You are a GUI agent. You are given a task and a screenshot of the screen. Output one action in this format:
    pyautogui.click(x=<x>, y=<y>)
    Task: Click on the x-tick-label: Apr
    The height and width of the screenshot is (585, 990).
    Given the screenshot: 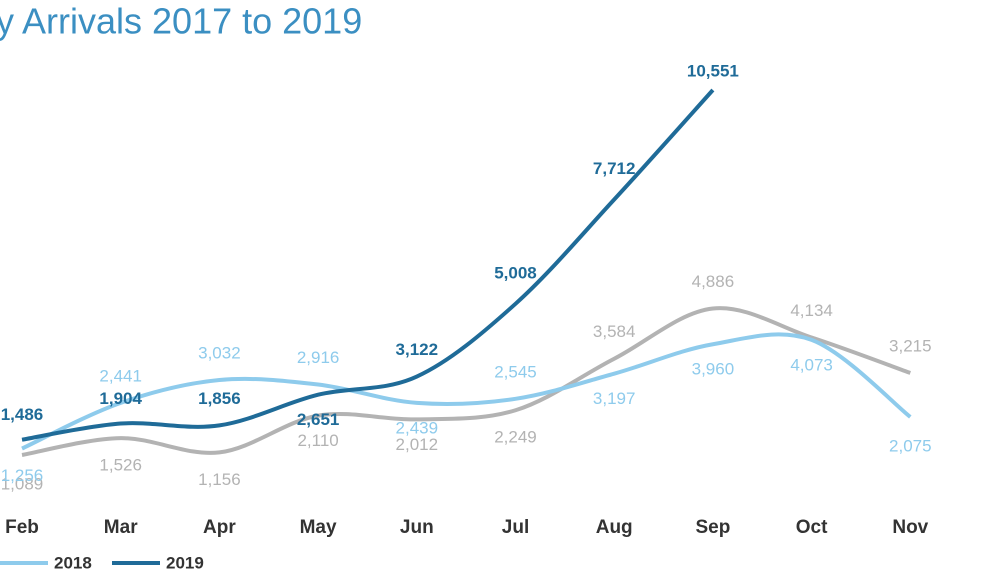 What is the action you would take?
    pyautogui.click(x=219, y=527)
    